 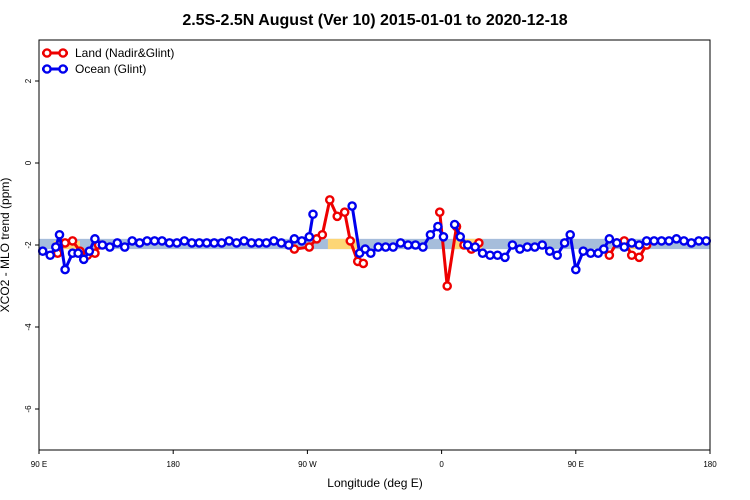 I want to click on y-tick-label-3: -4, so click(x=28, y=327).